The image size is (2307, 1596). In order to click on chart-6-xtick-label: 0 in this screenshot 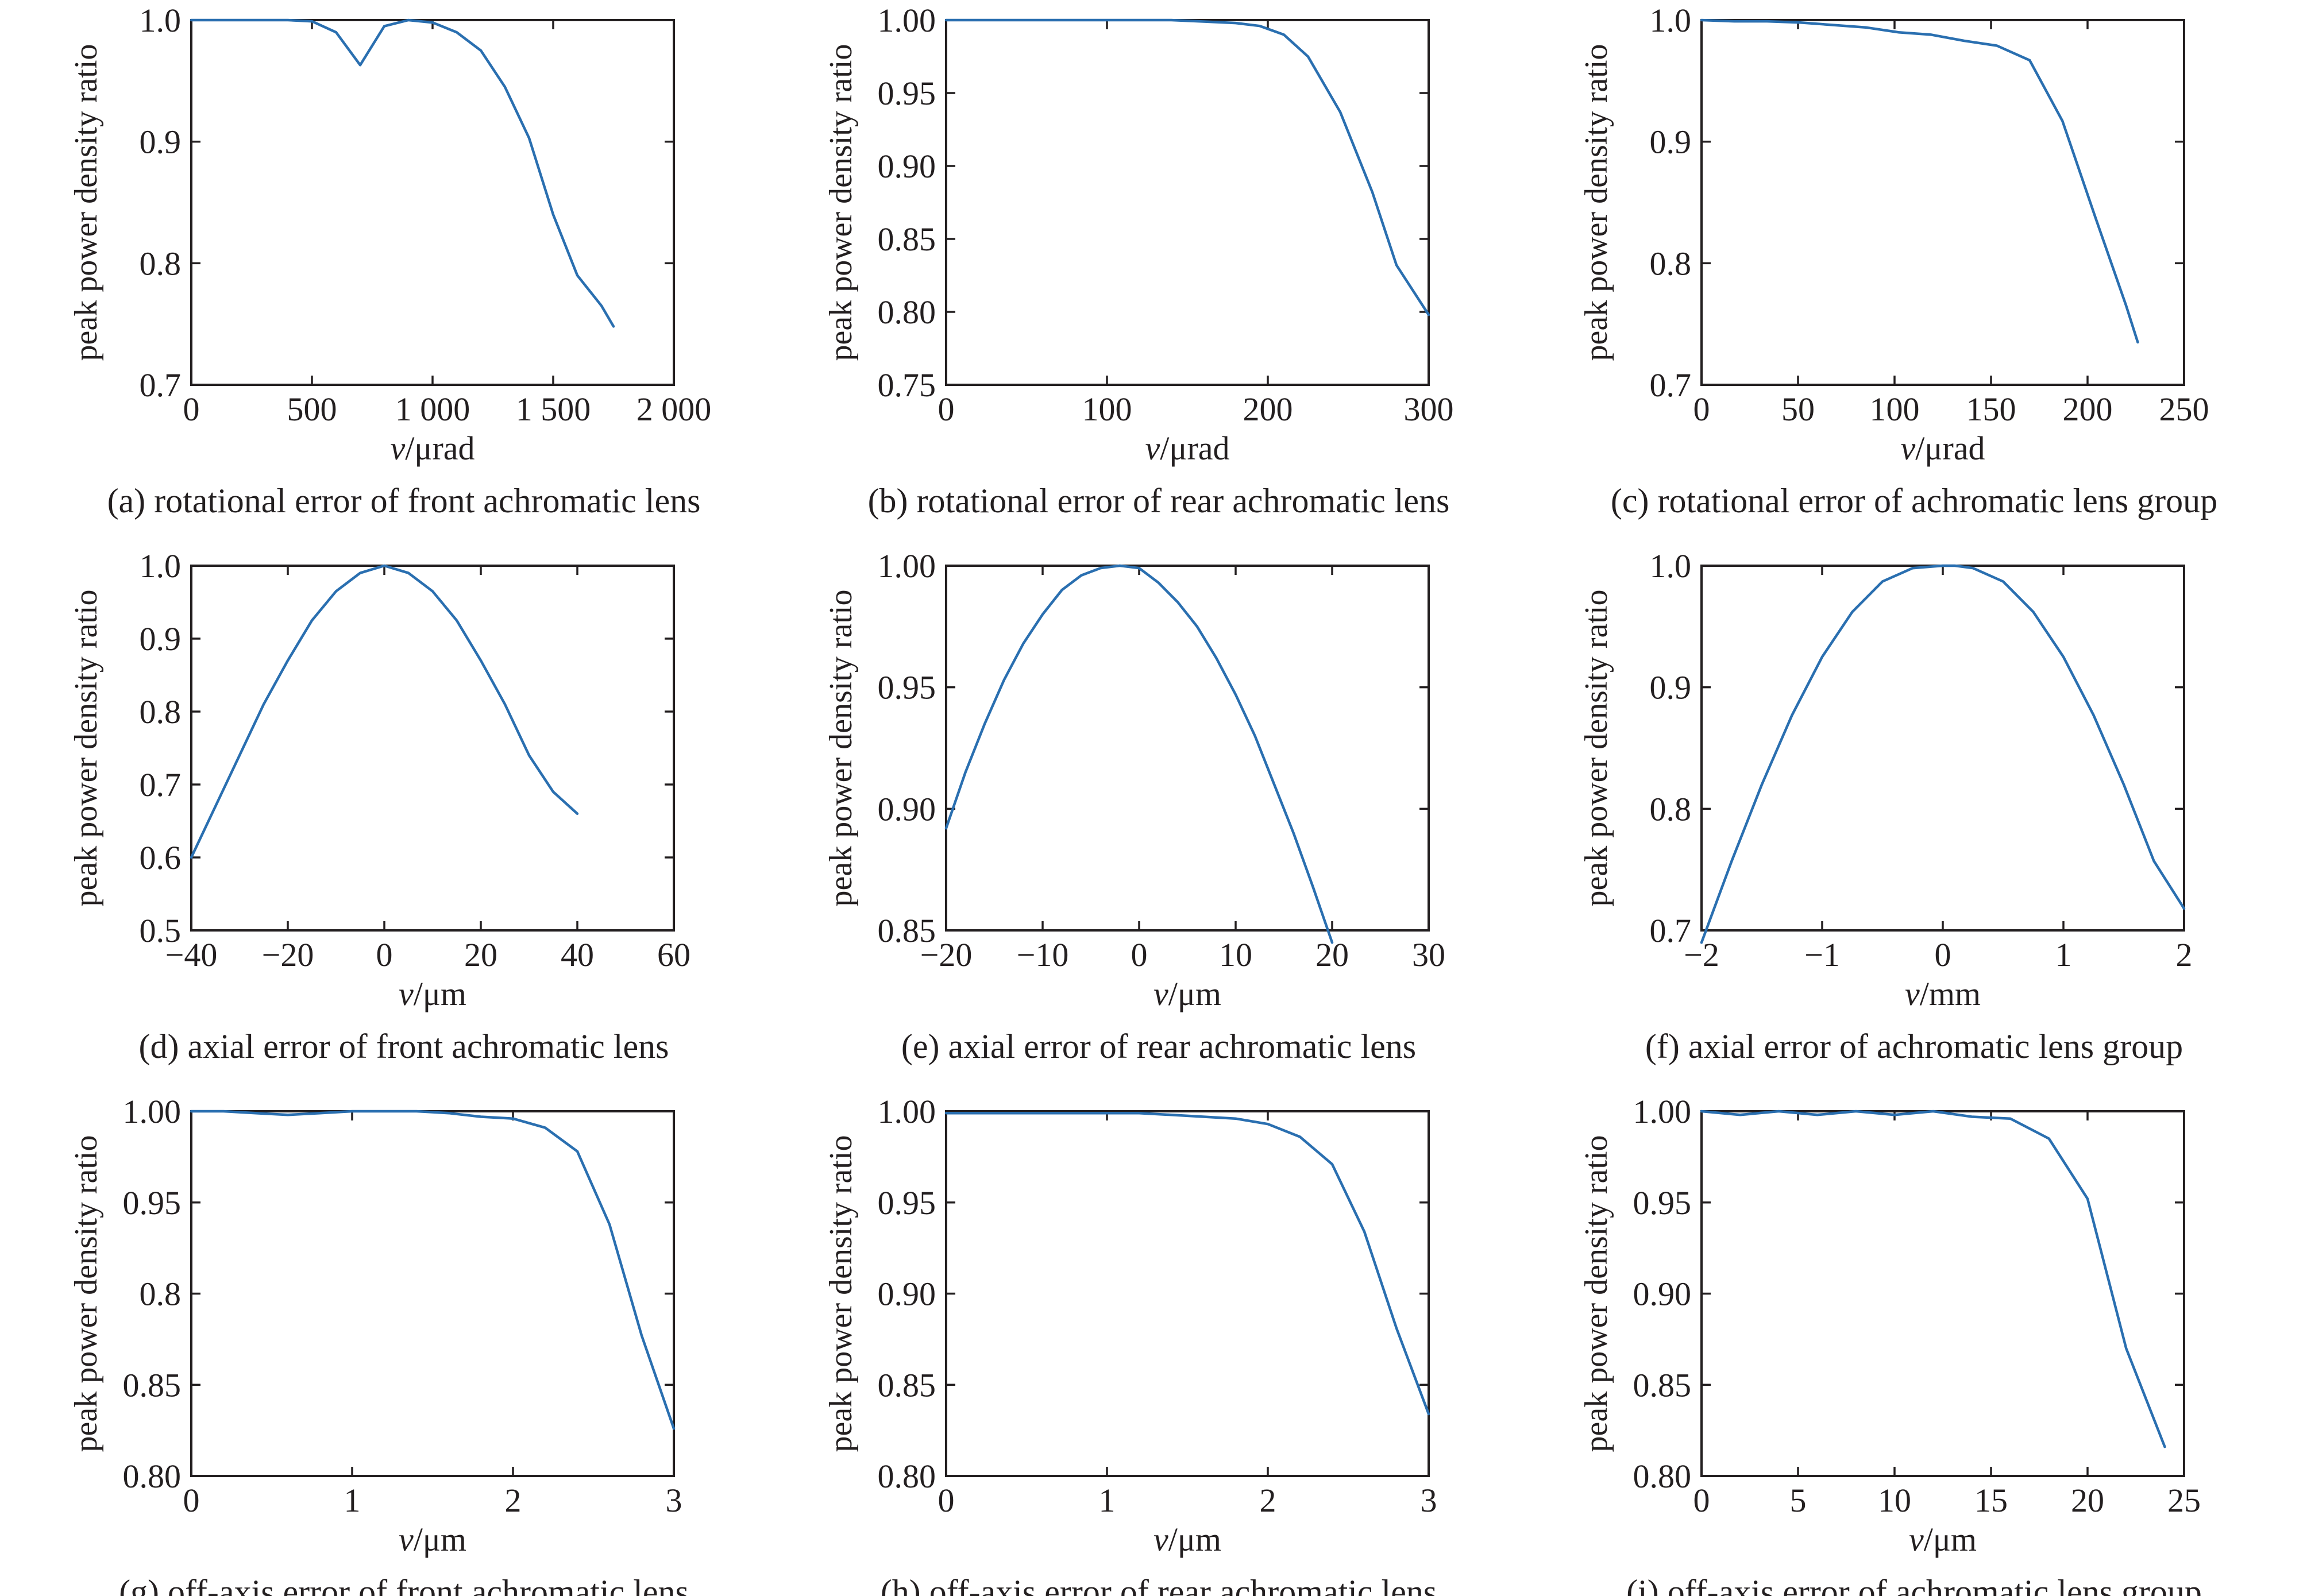, I will do `click(1943, 954)`.